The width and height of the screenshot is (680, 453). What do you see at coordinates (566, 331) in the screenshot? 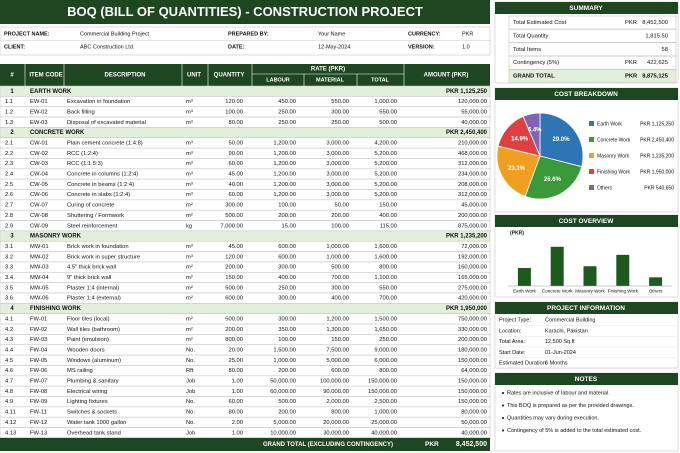
I see `info-value: Karachi, Pakistan` at bounding box center [566, 331].